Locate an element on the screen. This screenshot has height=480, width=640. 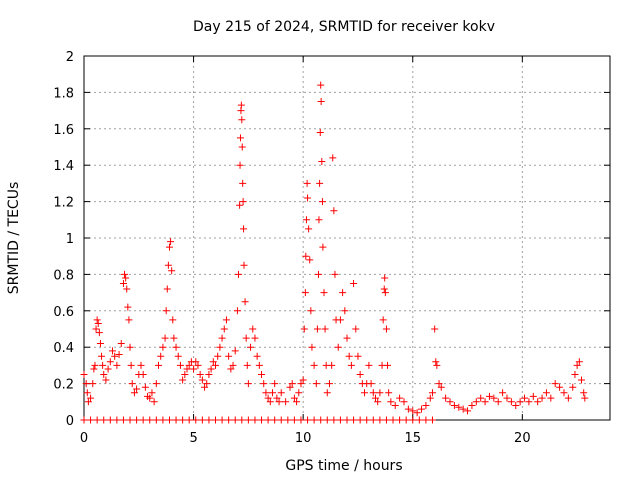
y-tick-label: 0.4 is located at coordinates (63, 348).